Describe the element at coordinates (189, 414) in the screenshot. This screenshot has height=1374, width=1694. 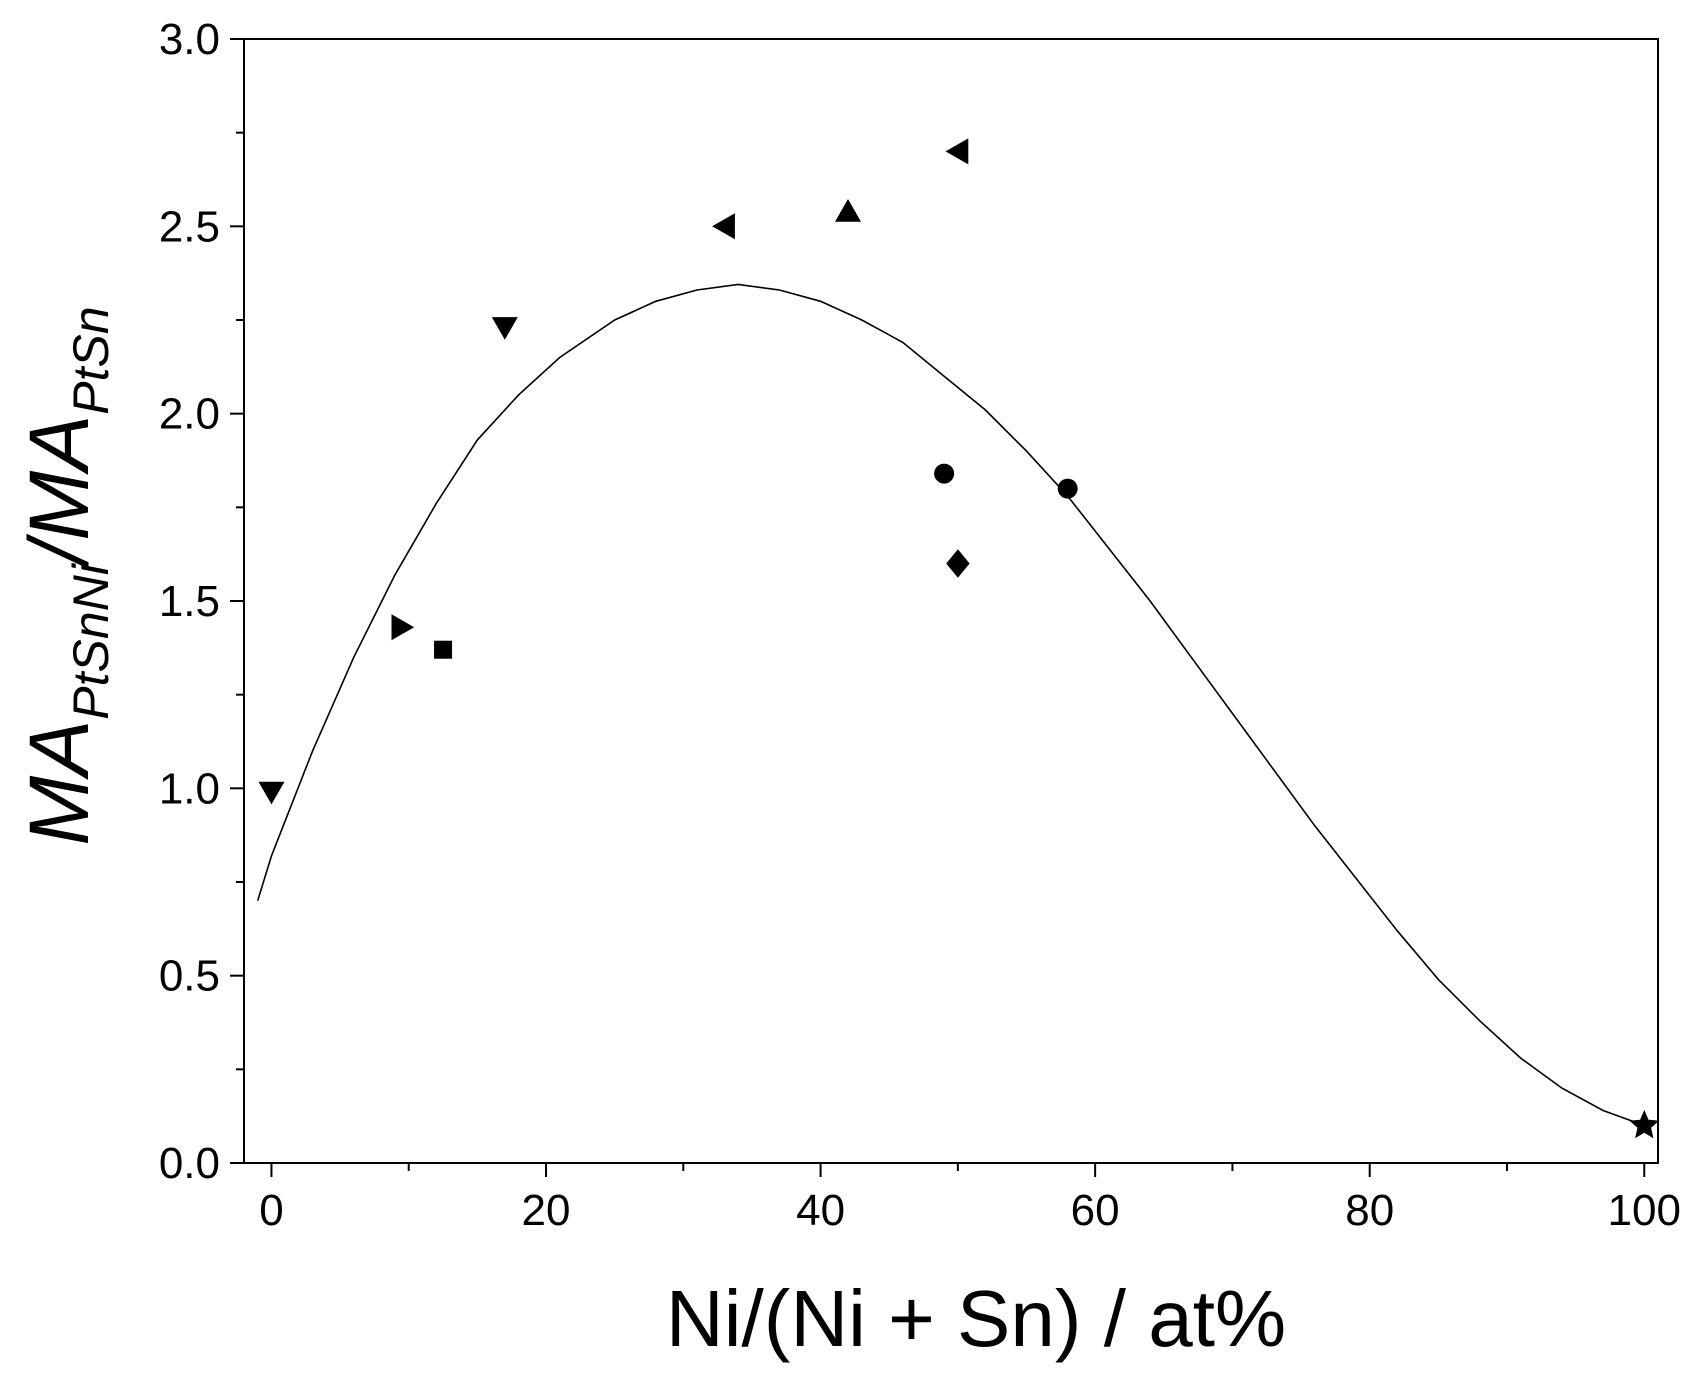
I see `y-tick-label: 2.0` at that location.